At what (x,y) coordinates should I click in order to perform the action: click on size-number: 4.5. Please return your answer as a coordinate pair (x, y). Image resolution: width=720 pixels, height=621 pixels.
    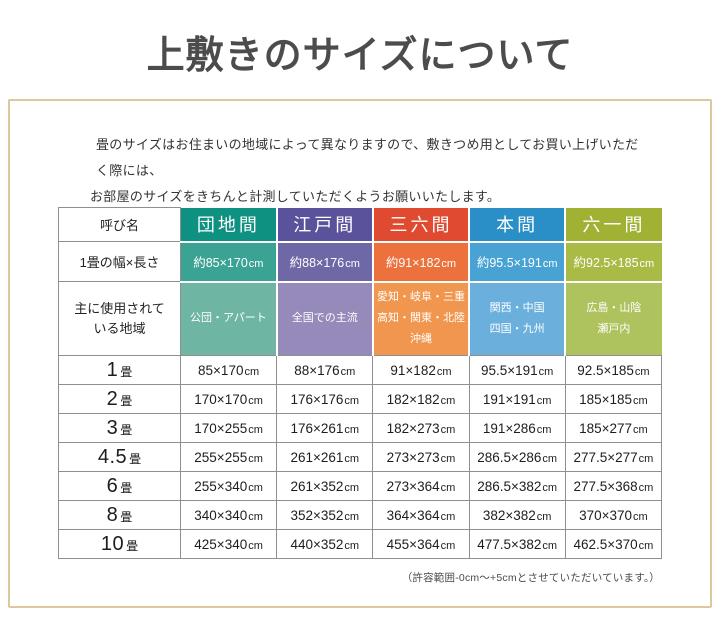
    Looking at the image, I should click on (112, 456).